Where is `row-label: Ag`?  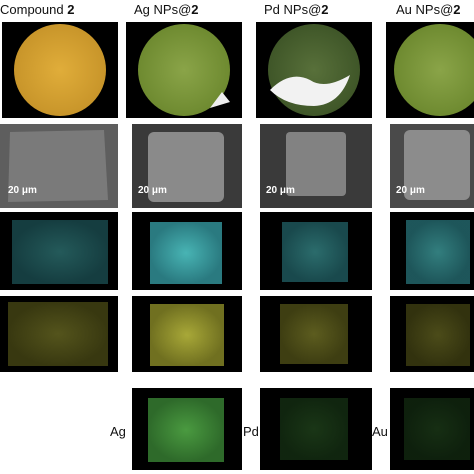
row-label: Ag is located at coordinates (118, 431).